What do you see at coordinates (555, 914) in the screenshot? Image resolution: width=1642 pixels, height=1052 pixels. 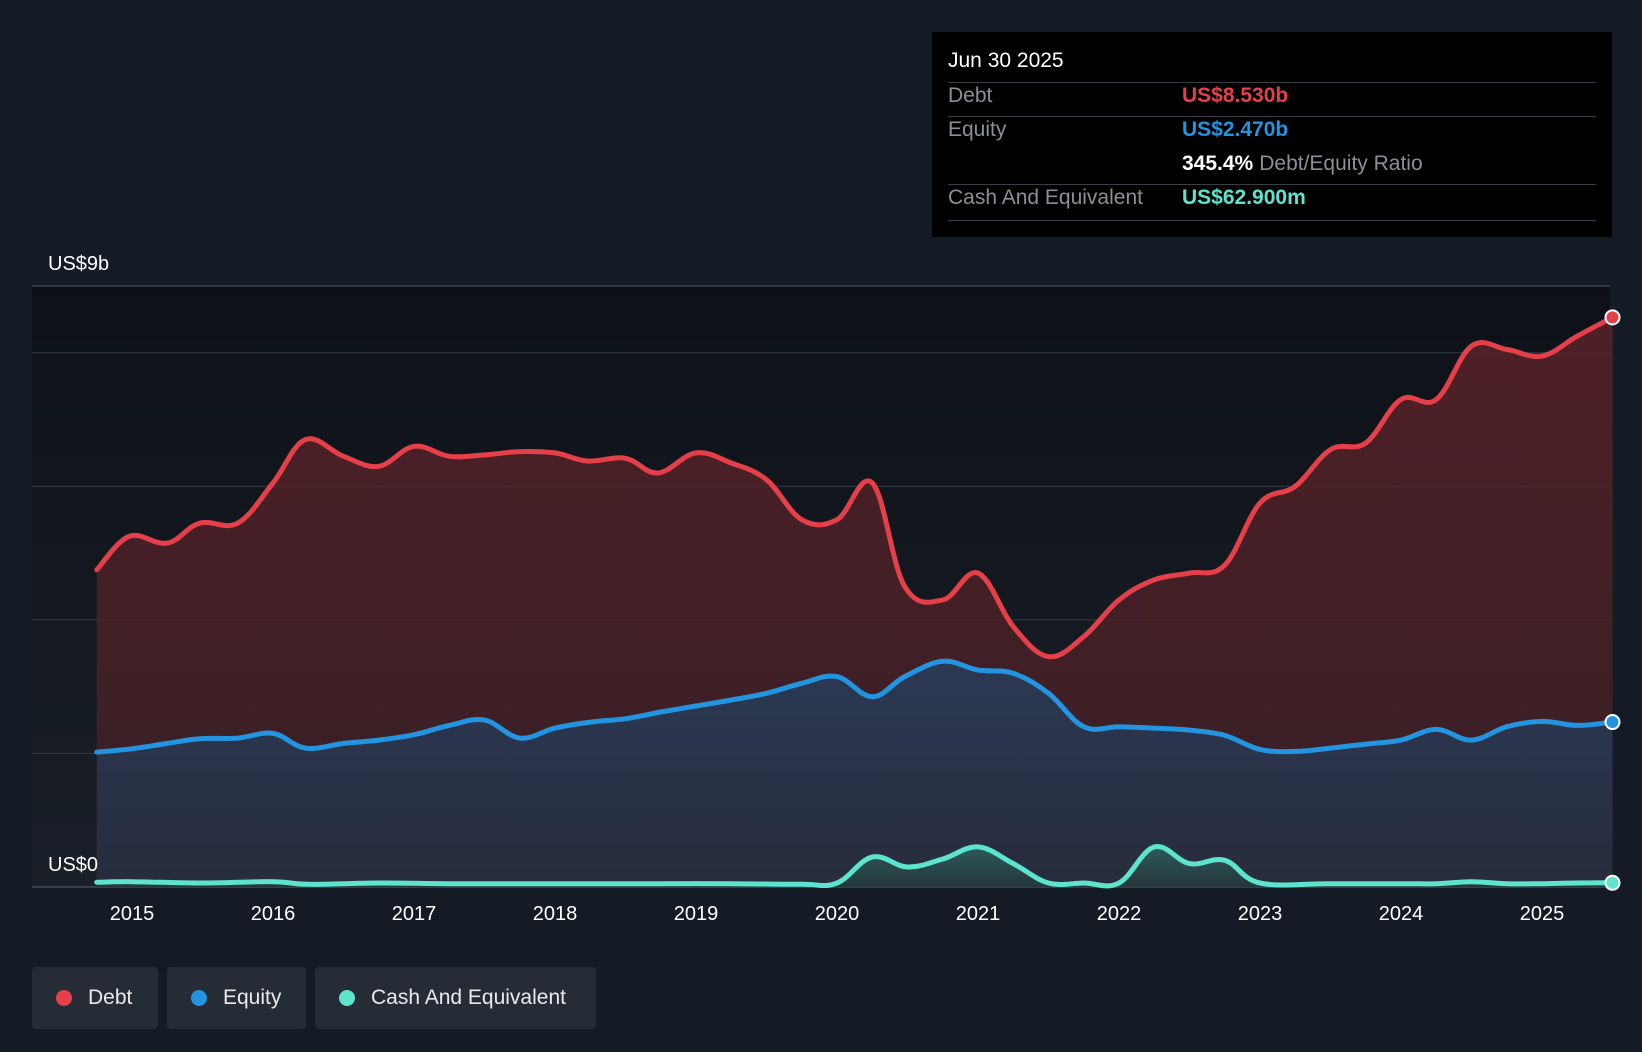 I see `x-tick-label: 2018` at bounding box center [555, 914].